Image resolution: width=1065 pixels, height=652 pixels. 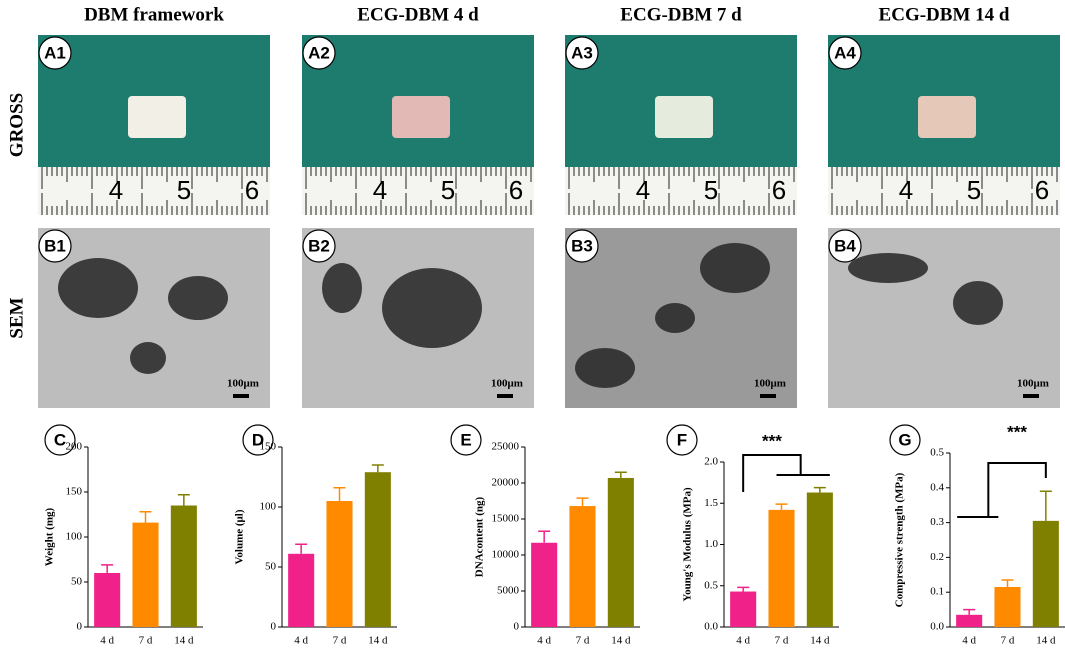 I want to click on y-tick-label: 0.1, so click(x=937, y=592).